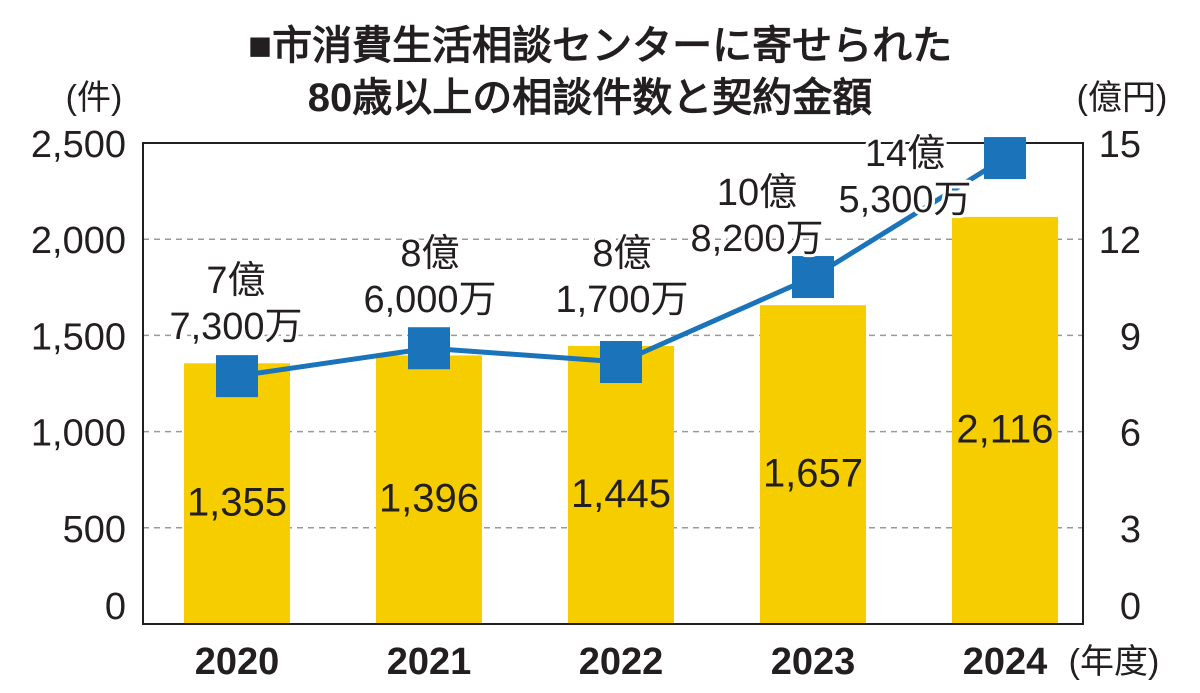 The height and width of the screenshot is (693, 1200). What do you see at coordinates (237, 662) in the screenshot?
I see `x-tick-label-2020: 2020` at bounding box center [237, 662].